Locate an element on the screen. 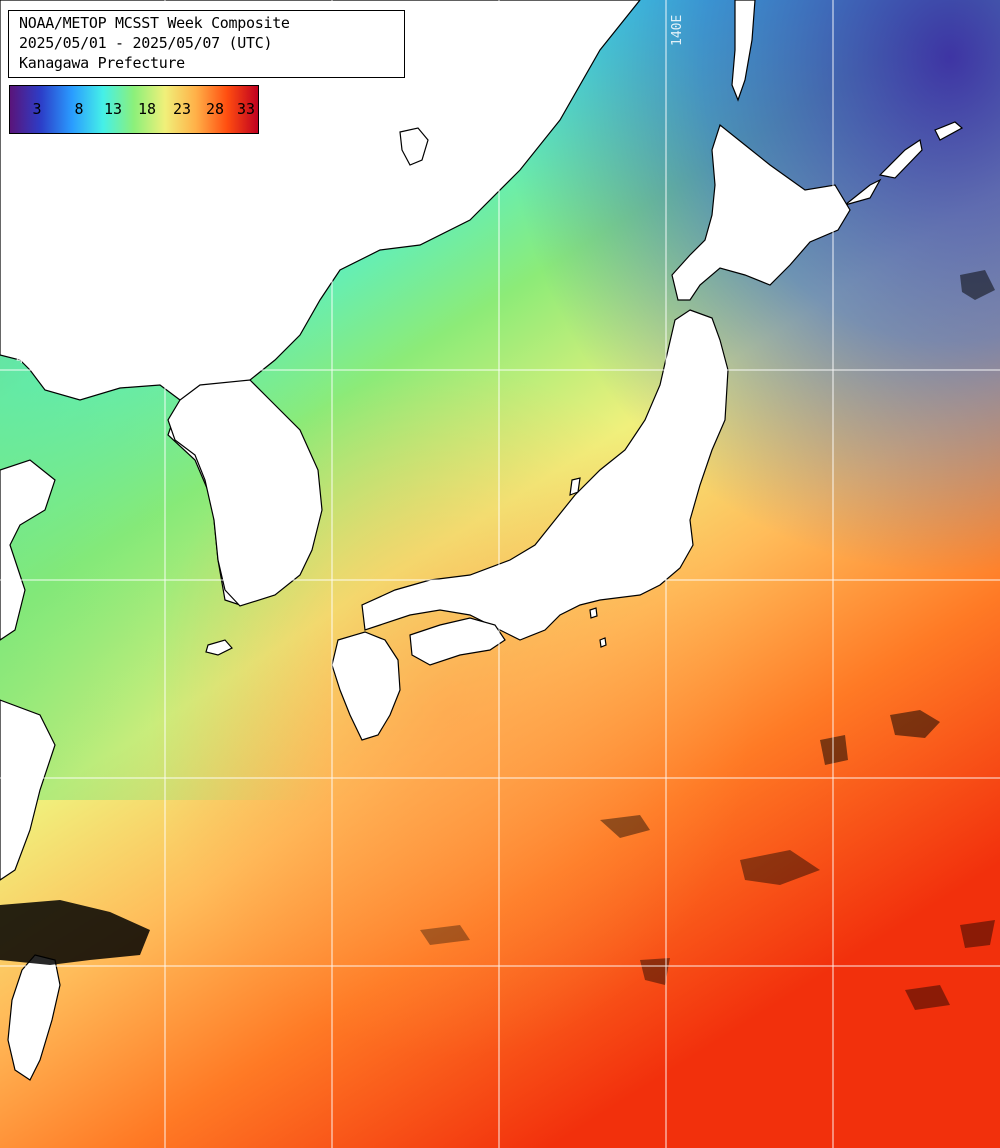 This screenshot has width=1000, height=1148. land-sado is located at coordinates (575, 486).